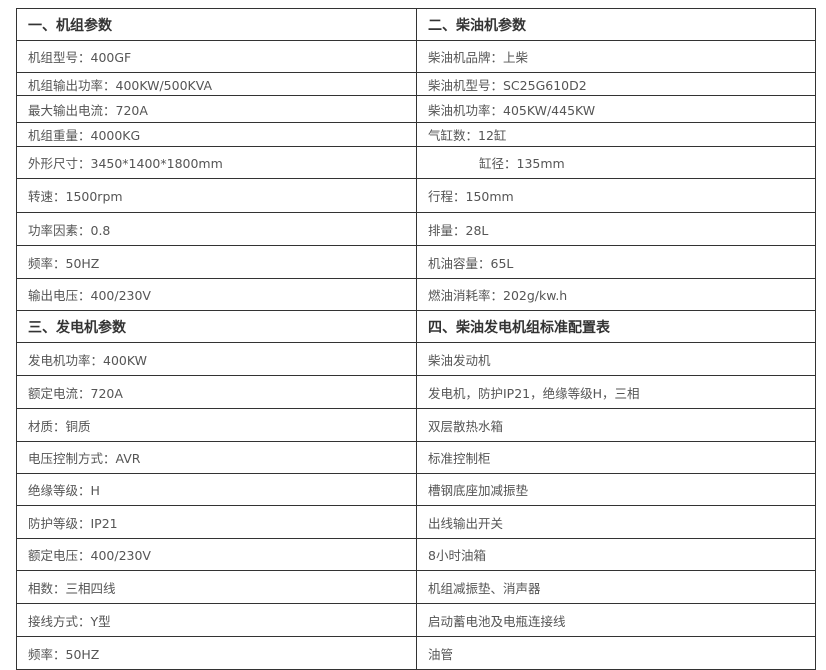 The image size is (826, 670). I want to click on spec-cell-right: 气缸数：12缸, so click(616, 134).